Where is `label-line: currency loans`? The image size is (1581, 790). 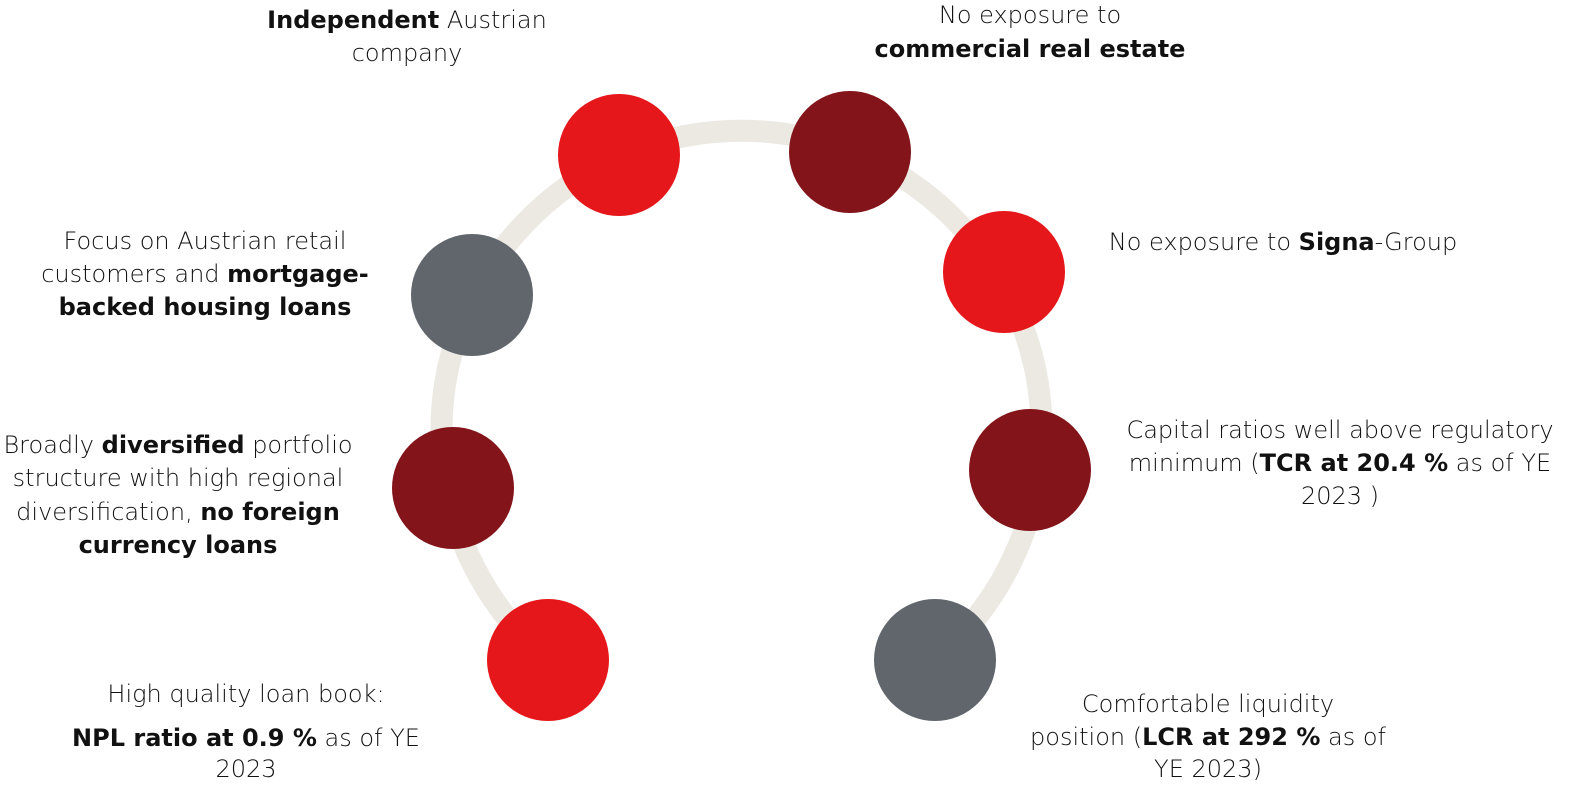 label-line: currency loans is located at coordinates (178, 545).